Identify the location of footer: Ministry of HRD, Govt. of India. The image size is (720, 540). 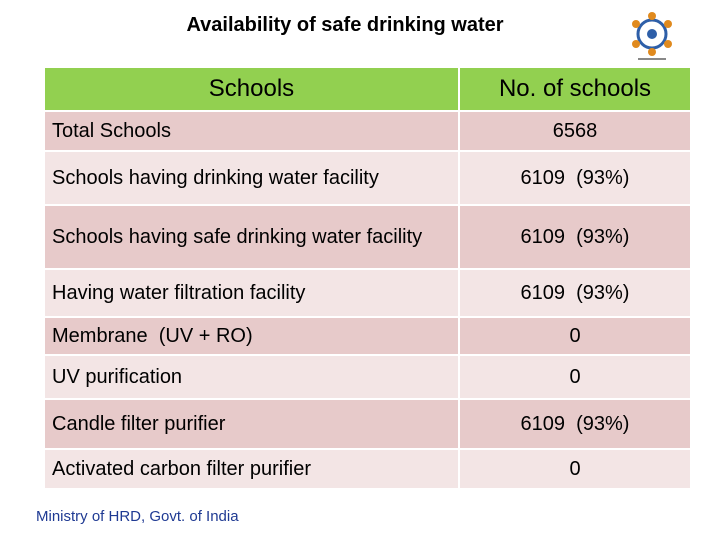
(137, 516).